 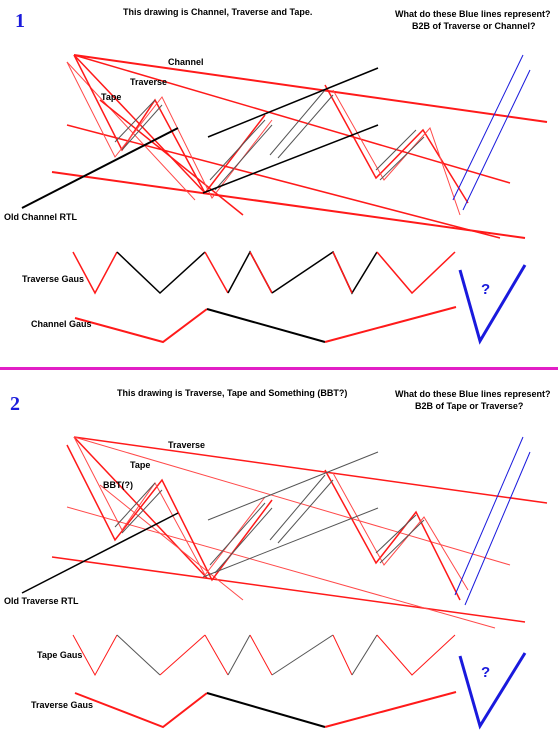 I want to click on channel-gaus-label: Channel Gaus, so click(x=61, y=324).